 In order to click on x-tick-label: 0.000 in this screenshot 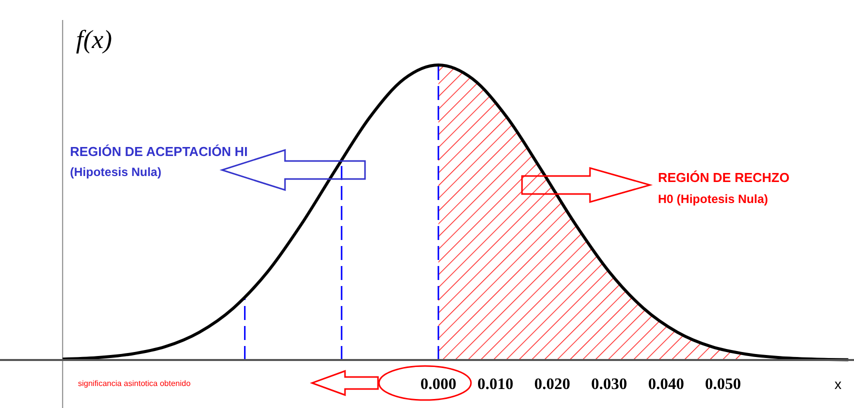, I will do `click(438, 384)`.